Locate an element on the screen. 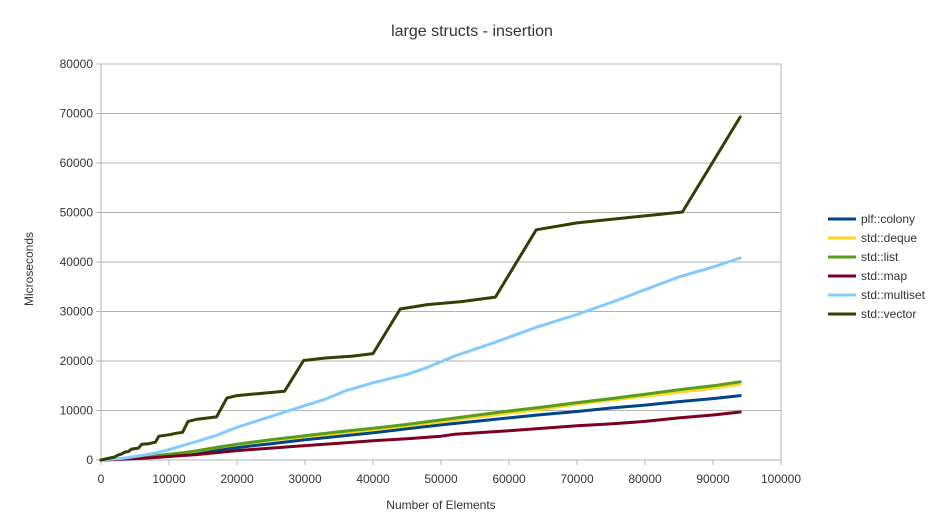 The height and width of the screenshot is (531, 945). y-tick-label: 30000 is located at coordinates (77, 312).